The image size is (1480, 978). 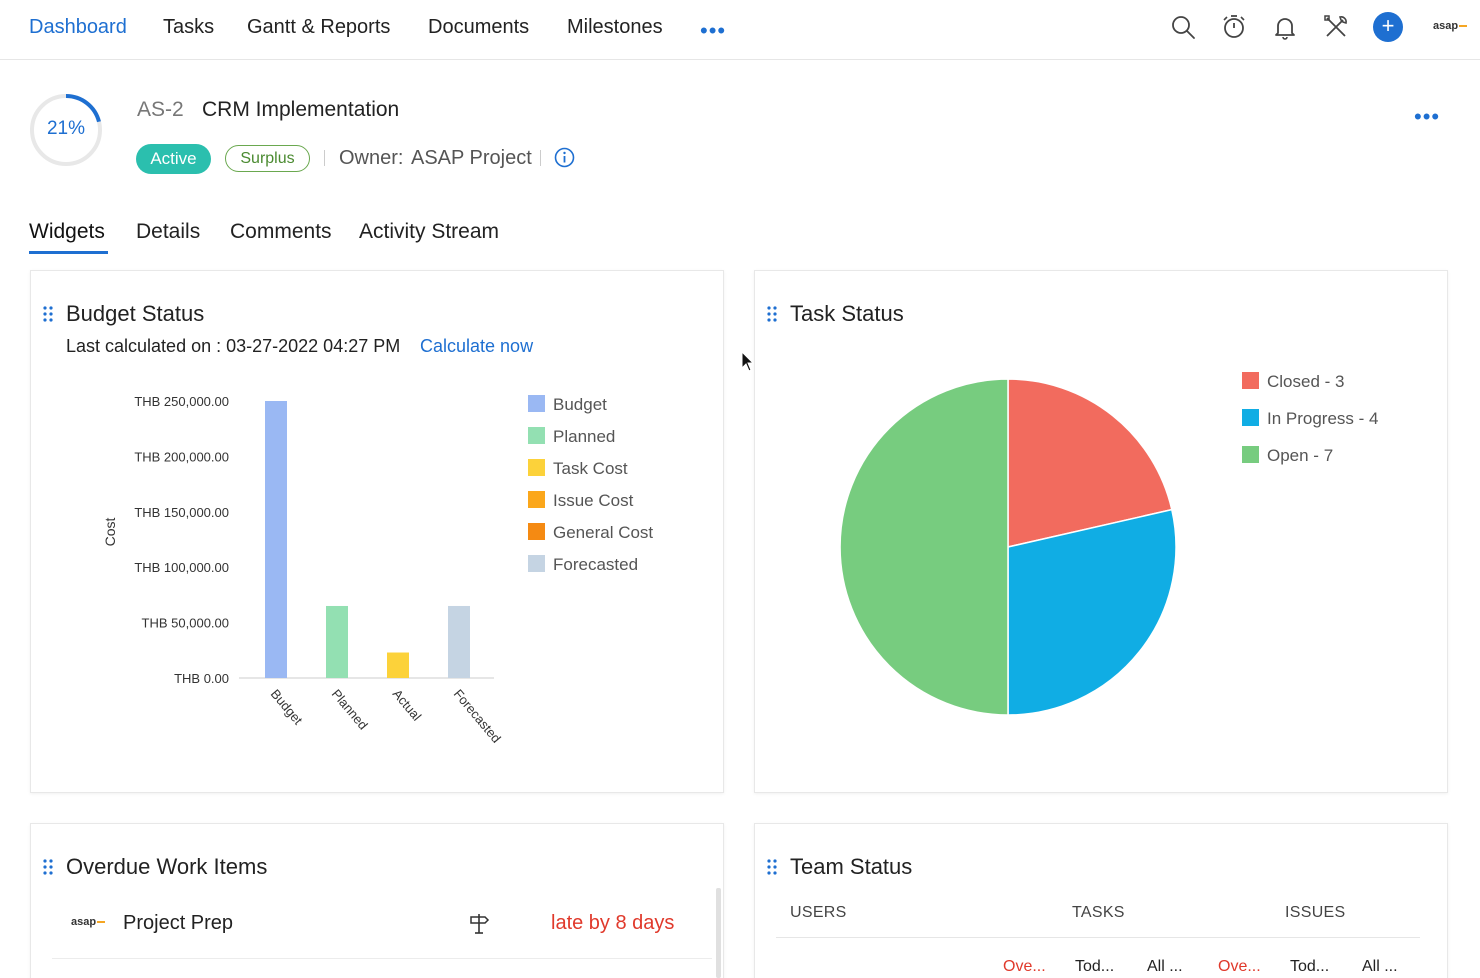 I want to click on owner-value: ASAP Project, so click(x=471, y=158).